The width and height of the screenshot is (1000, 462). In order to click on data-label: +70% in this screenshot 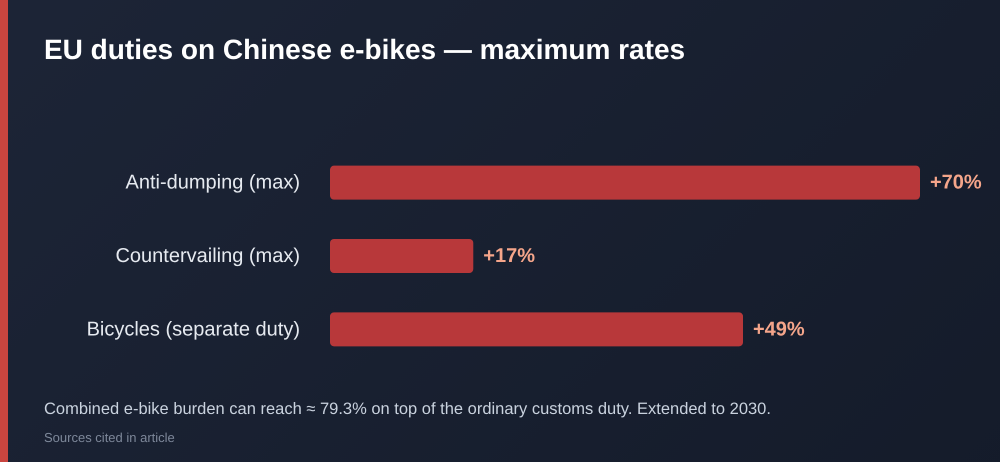, I will do `click(956, 183)`.